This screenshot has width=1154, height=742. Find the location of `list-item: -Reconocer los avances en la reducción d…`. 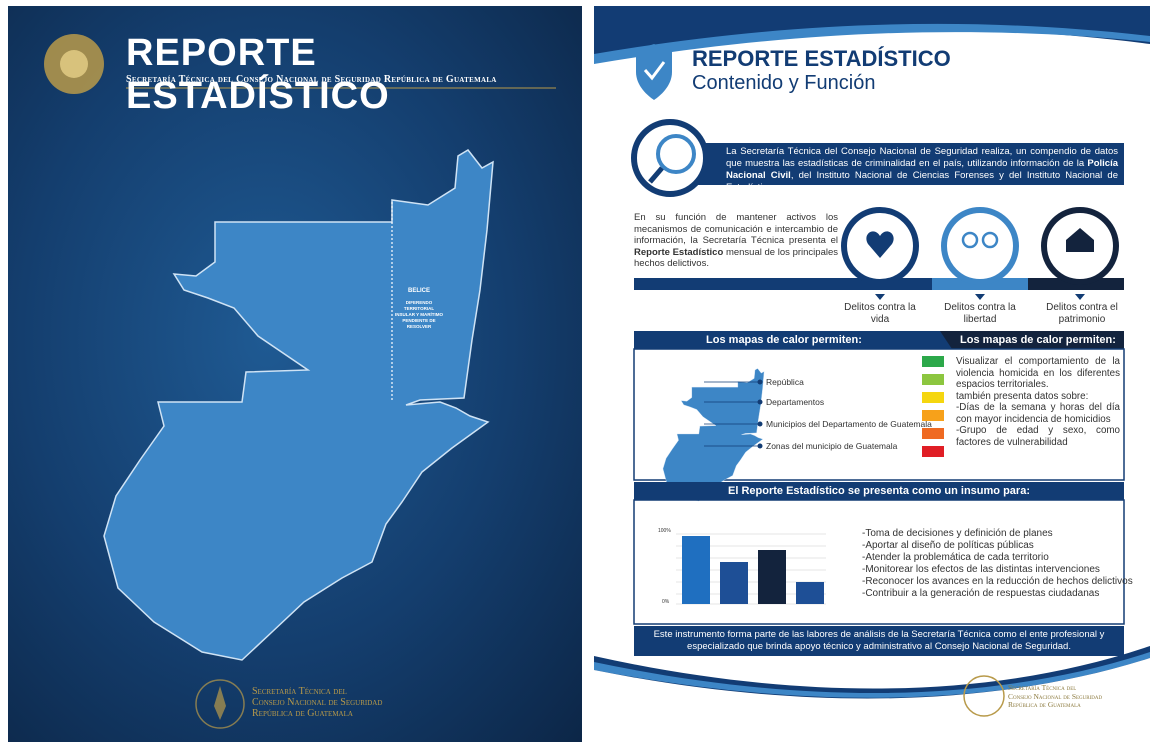

list-item: -Reconocer los avances en la reducción d… is located at coordinates (997, 581).